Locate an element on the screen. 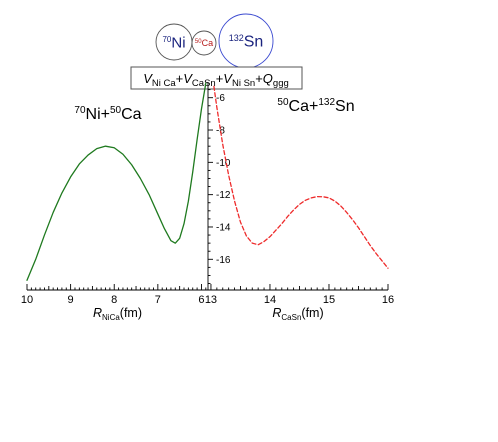  x-tick-label: 14 is located at coordinates (270, 300).